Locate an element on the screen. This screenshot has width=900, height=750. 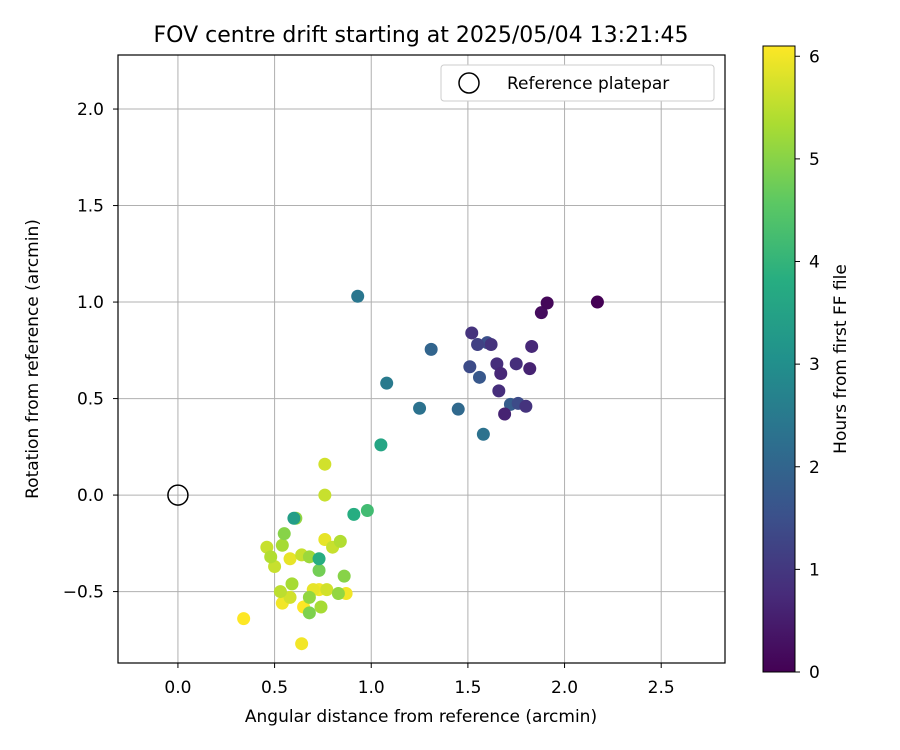
x-tick-label: 1.5 is located at coordinates (467, 688).